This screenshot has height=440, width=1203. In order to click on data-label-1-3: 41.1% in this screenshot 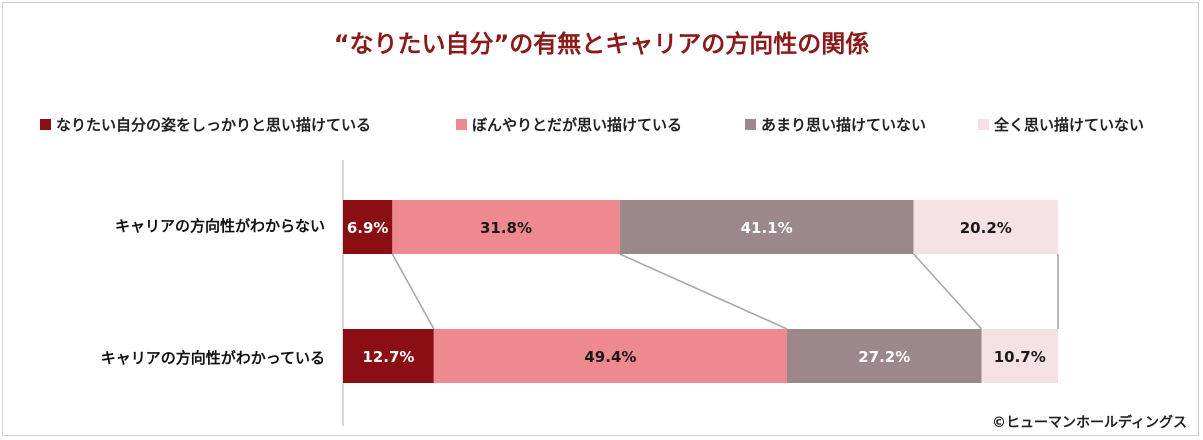, I will do `click(767, 228)`.